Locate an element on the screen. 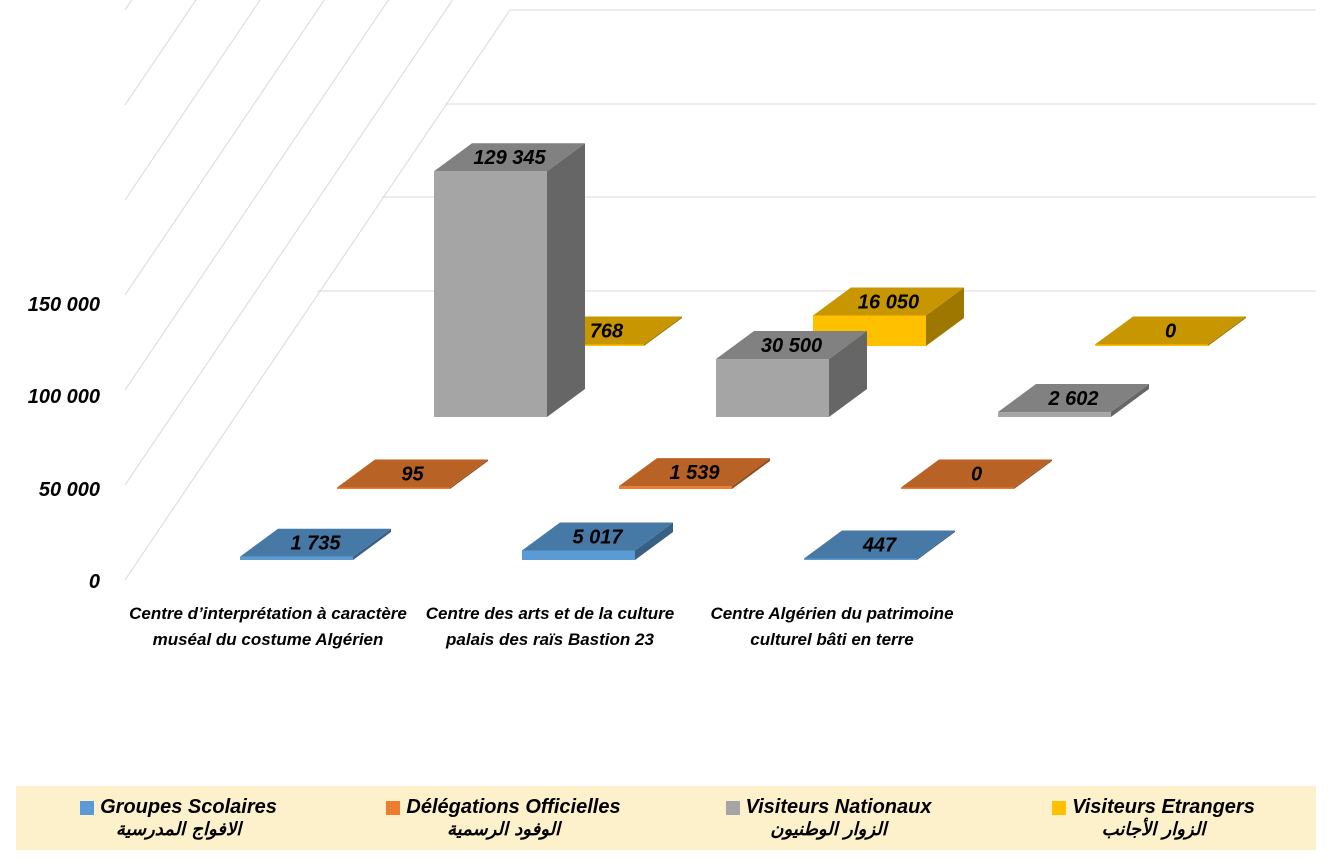 The height and width of the screenshot is (861, 1332). data-label: 2 602 is located at coordinates (1072, 399).